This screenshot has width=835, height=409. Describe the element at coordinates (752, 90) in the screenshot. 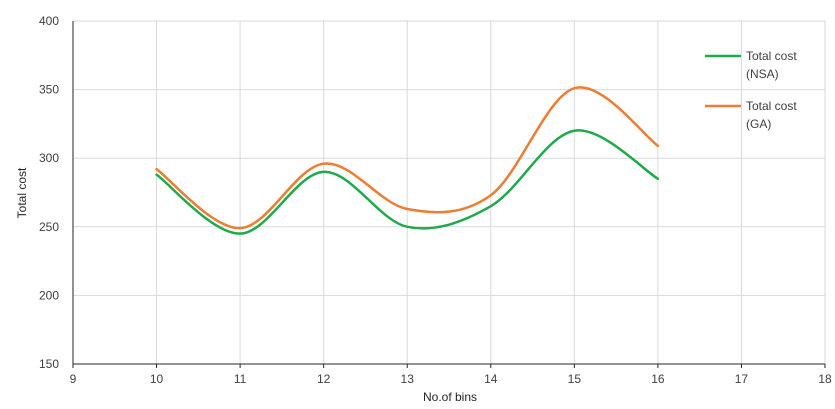

I see `legend: Total cost (NSA) Total cost (GA)` at that location.